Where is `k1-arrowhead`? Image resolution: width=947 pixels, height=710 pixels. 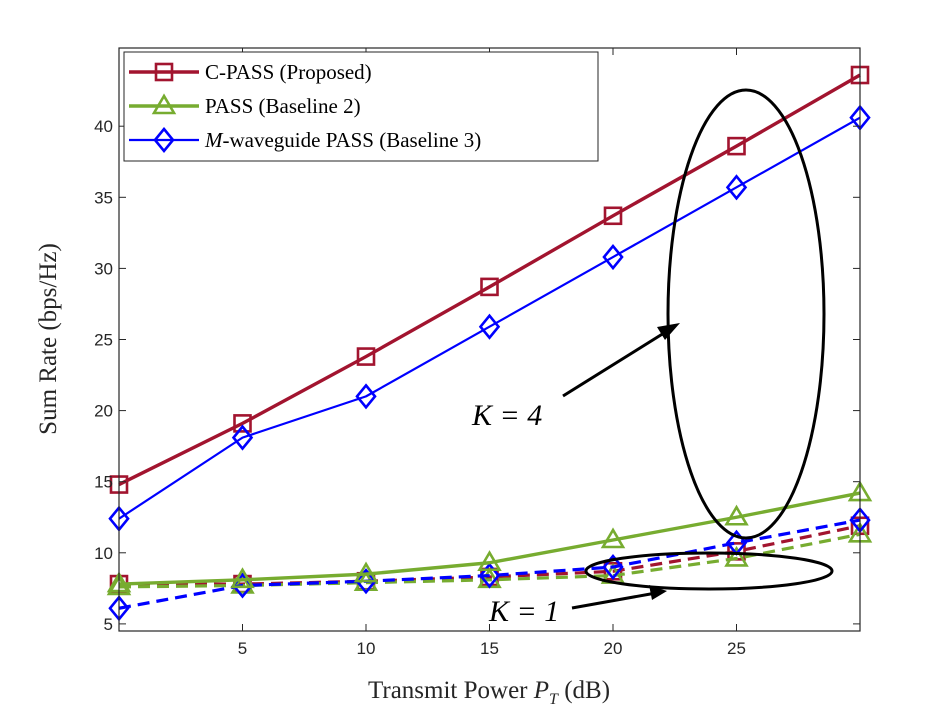 k1-arrowhead is located at coordinates (658, 592).